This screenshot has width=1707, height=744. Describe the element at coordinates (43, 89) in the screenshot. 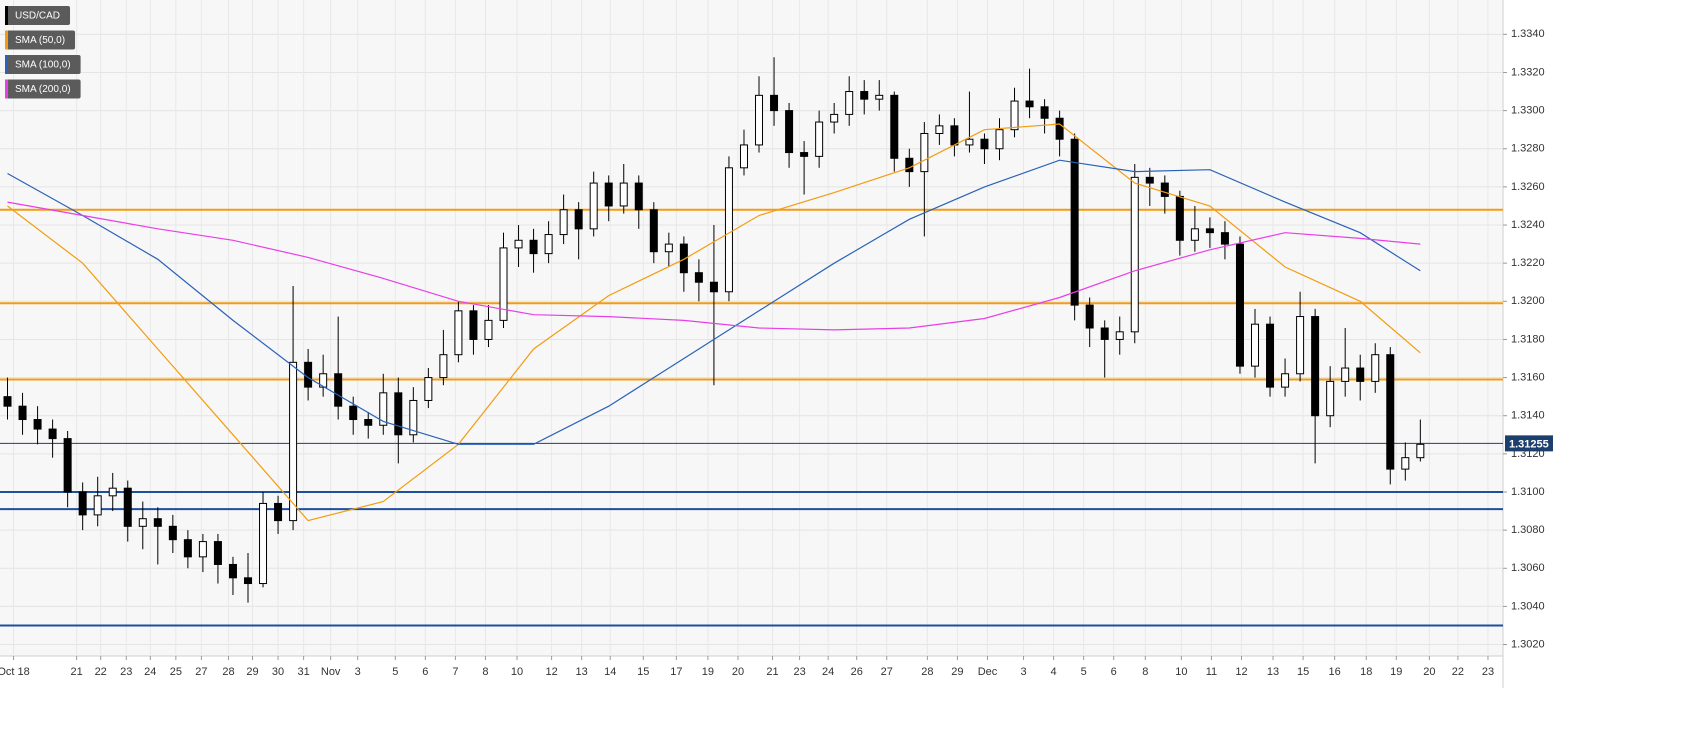

I see `legend-label: SMA (200,0)` at that location.